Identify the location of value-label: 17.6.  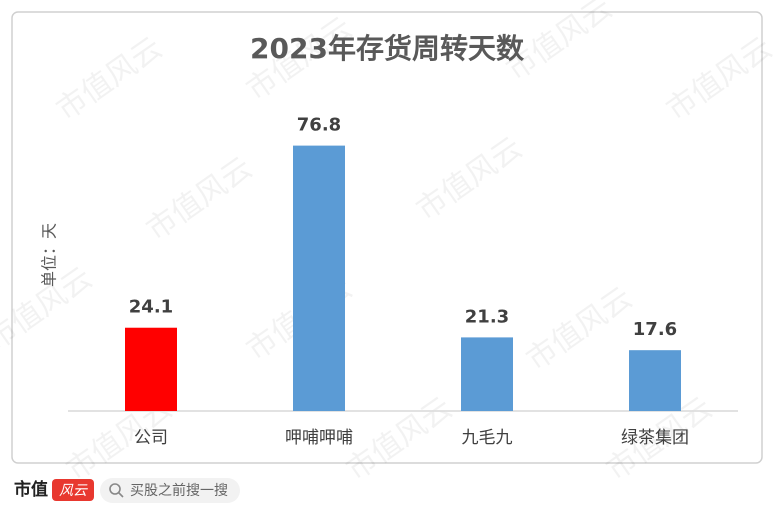
(655, 329).